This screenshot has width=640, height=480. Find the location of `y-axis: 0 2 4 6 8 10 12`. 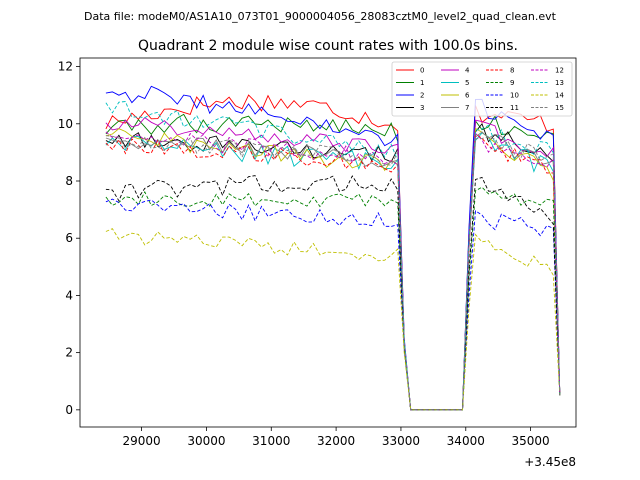

y-axis: 0 2 4 6 8 10 12 is located at coordinates (69, 238).